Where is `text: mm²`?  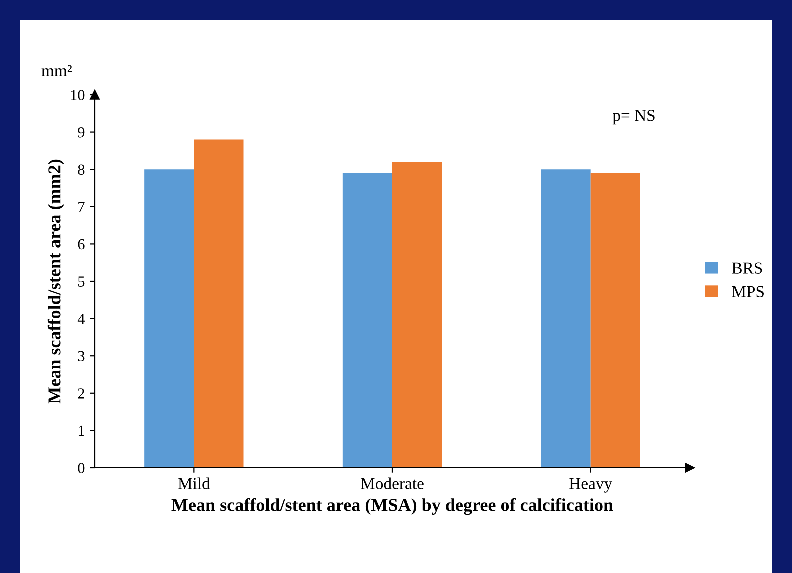 text: mm² is located at coordinates (57, 70).